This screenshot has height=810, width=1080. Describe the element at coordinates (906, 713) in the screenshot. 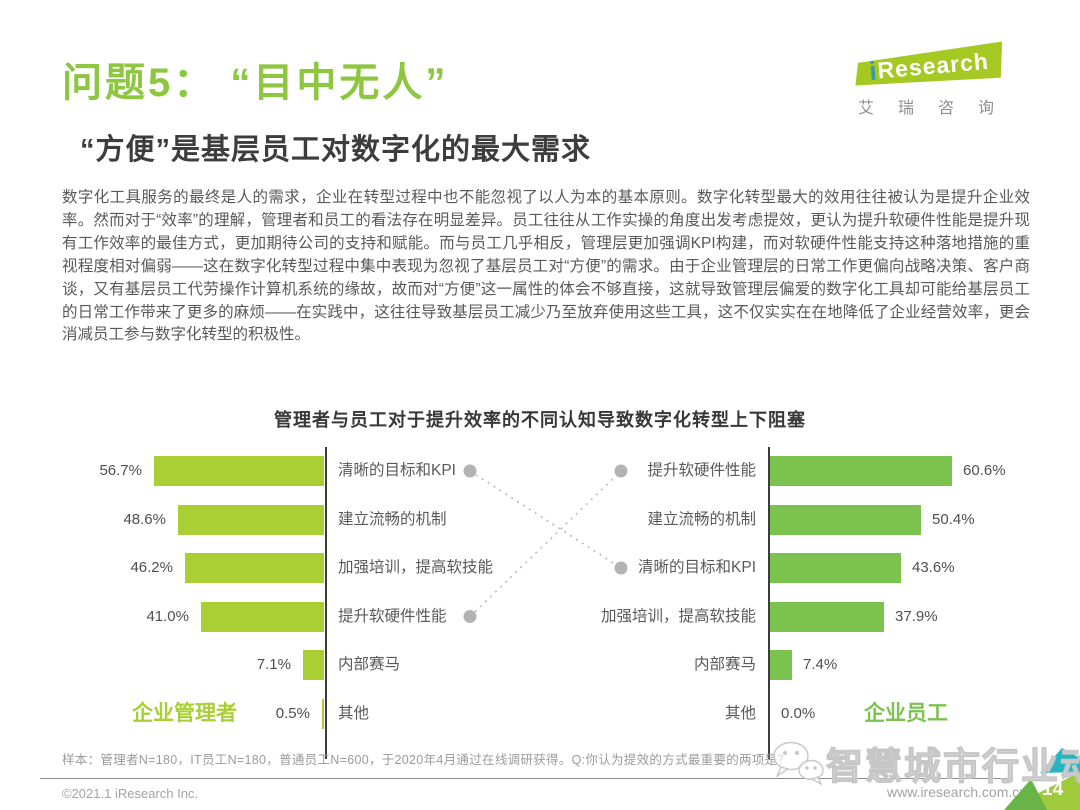

I see `legend-employees: 企业员工` at that location.